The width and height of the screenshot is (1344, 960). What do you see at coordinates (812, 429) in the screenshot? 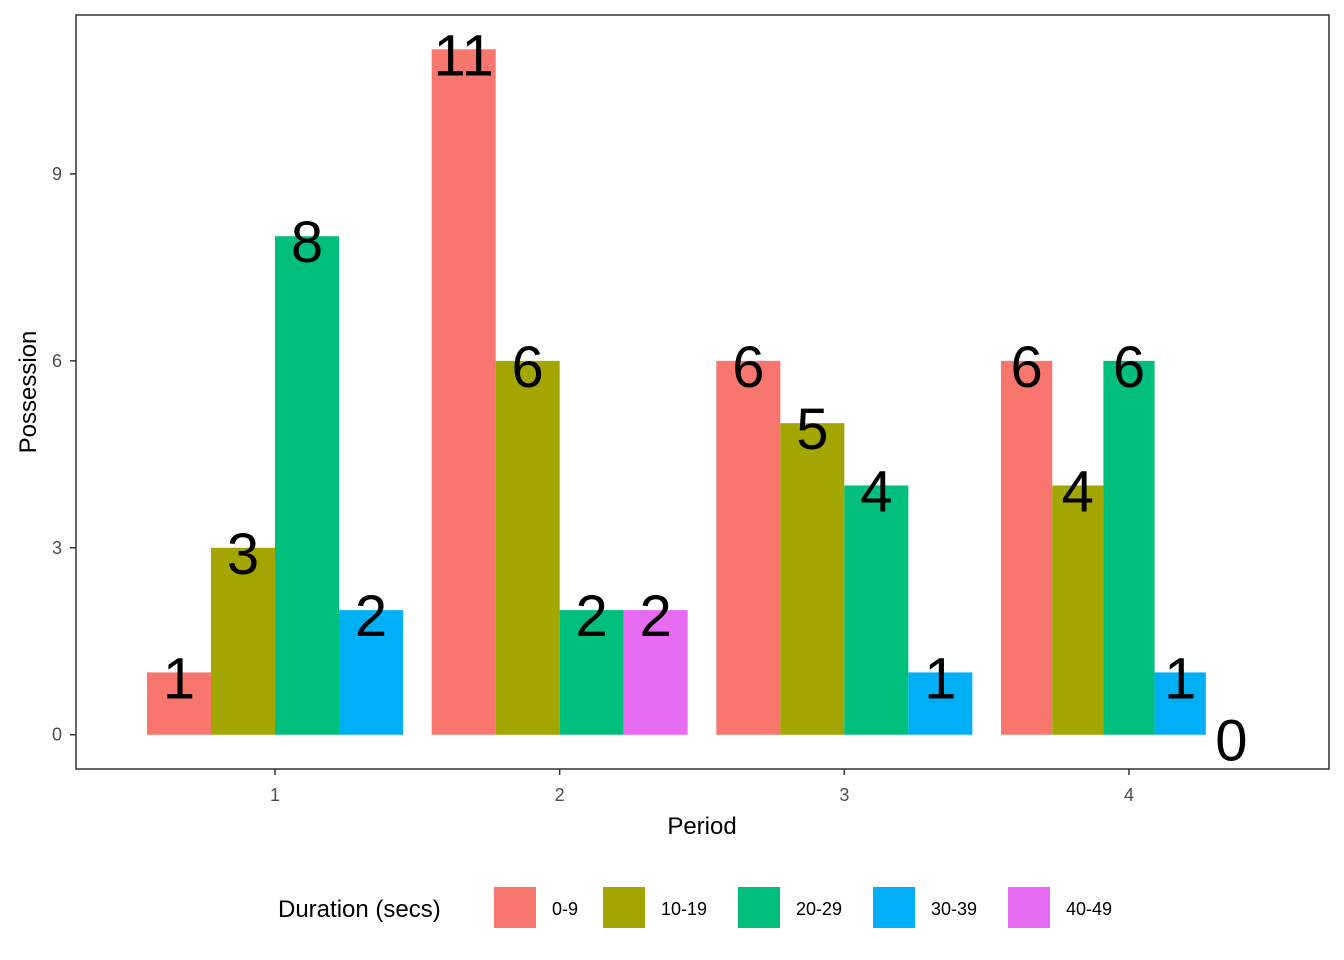
I see `bar-value-label: 5` at bounding box center [812, 429].